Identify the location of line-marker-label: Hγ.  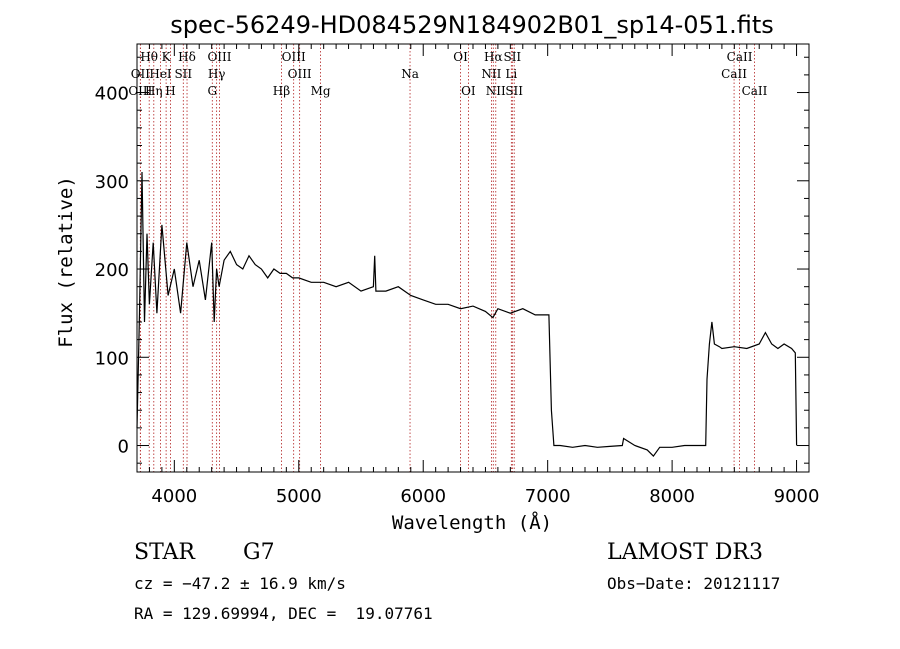
(217, 74).